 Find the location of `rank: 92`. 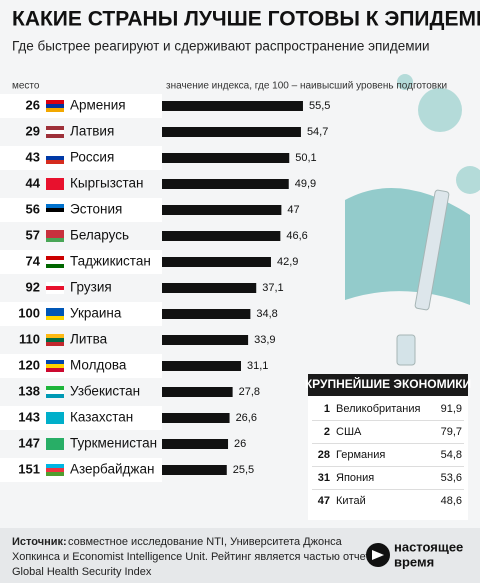

rank: 92 is located at coordinates (33, 286).